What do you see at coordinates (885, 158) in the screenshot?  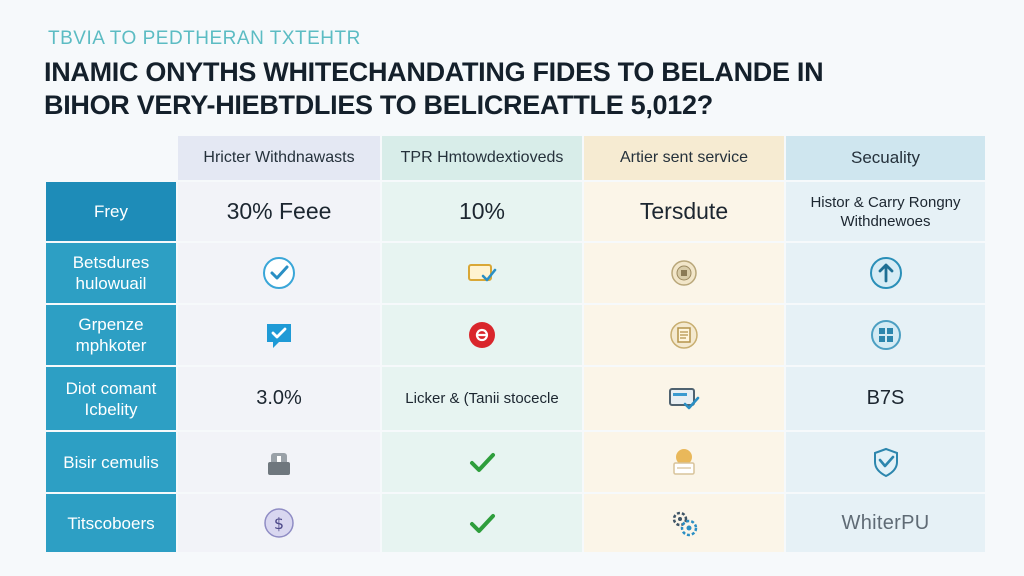 I see `column-header: Secuality` at bounding box center [885, 158].